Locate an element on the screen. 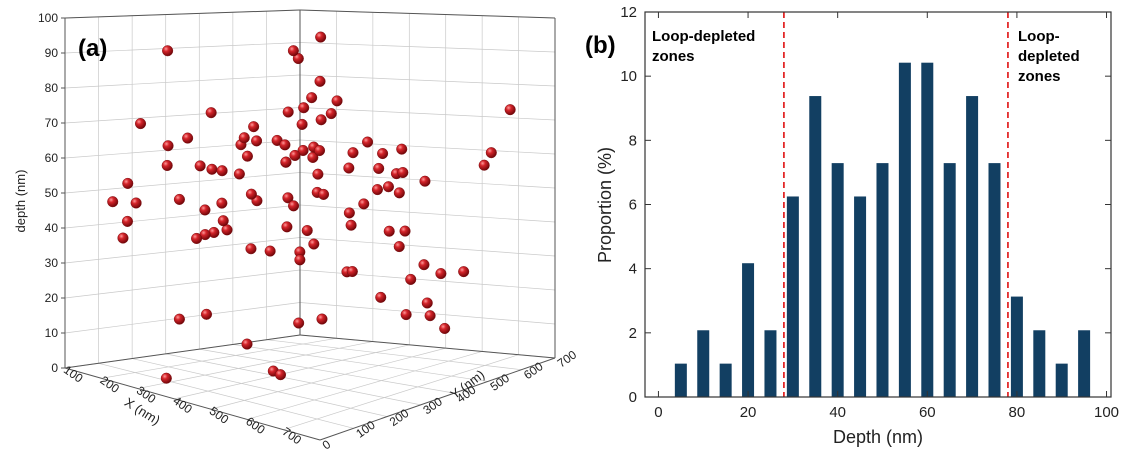  x-tick-label: 600 is located at coordinates (255, 425).